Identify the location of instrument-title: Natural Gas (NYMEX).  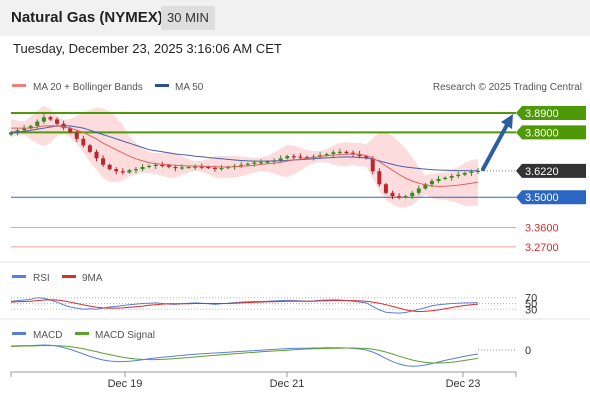
(87, 17).